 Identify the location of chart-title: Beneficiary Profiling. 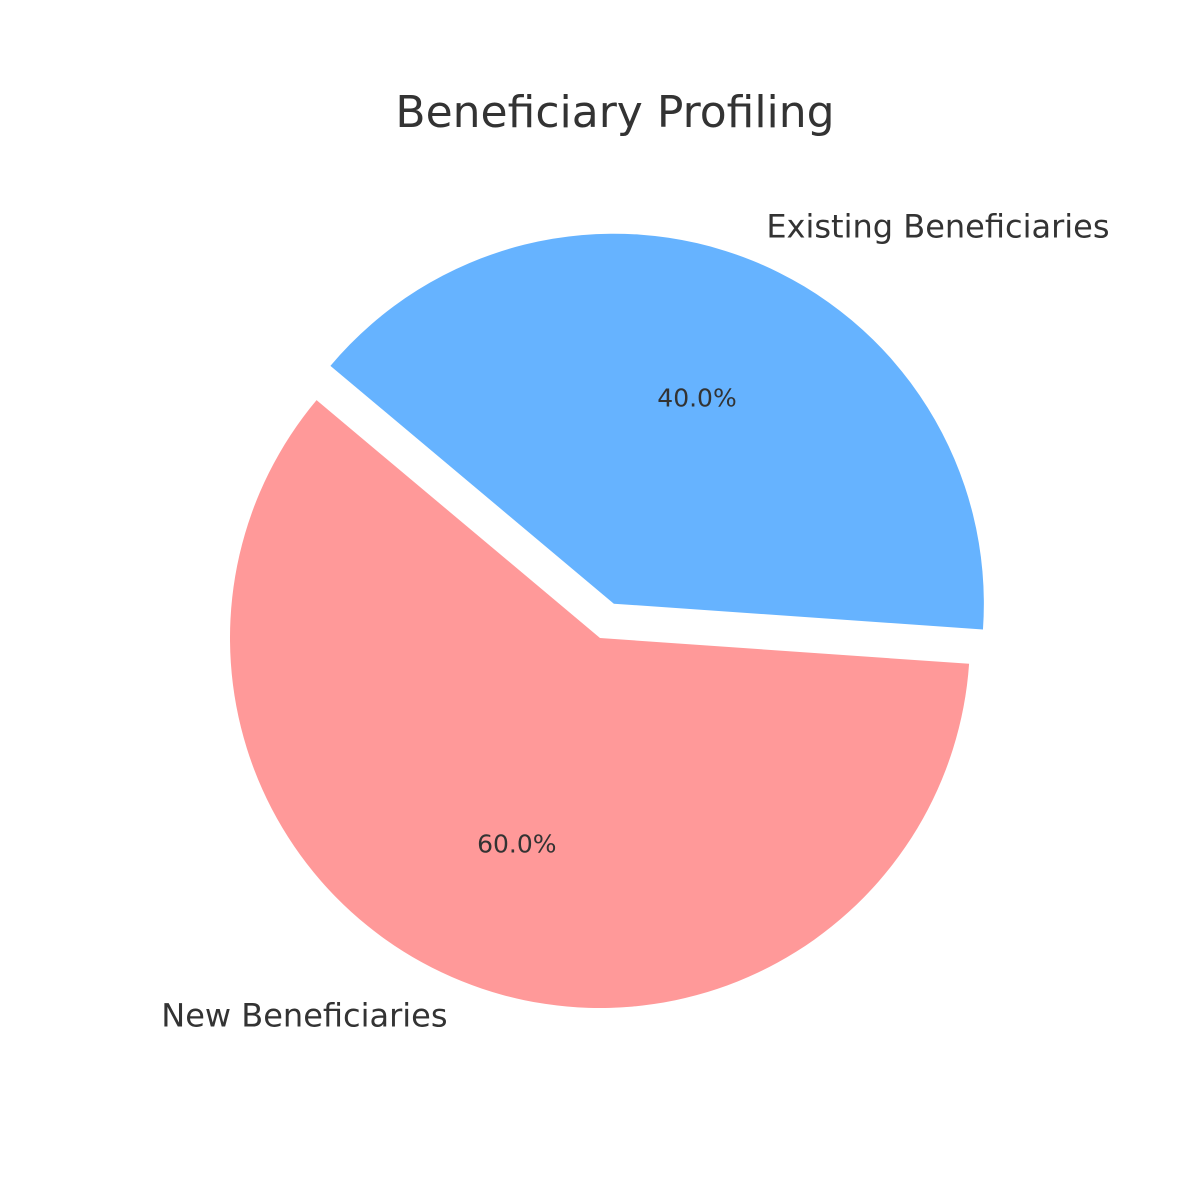
(614, 112).